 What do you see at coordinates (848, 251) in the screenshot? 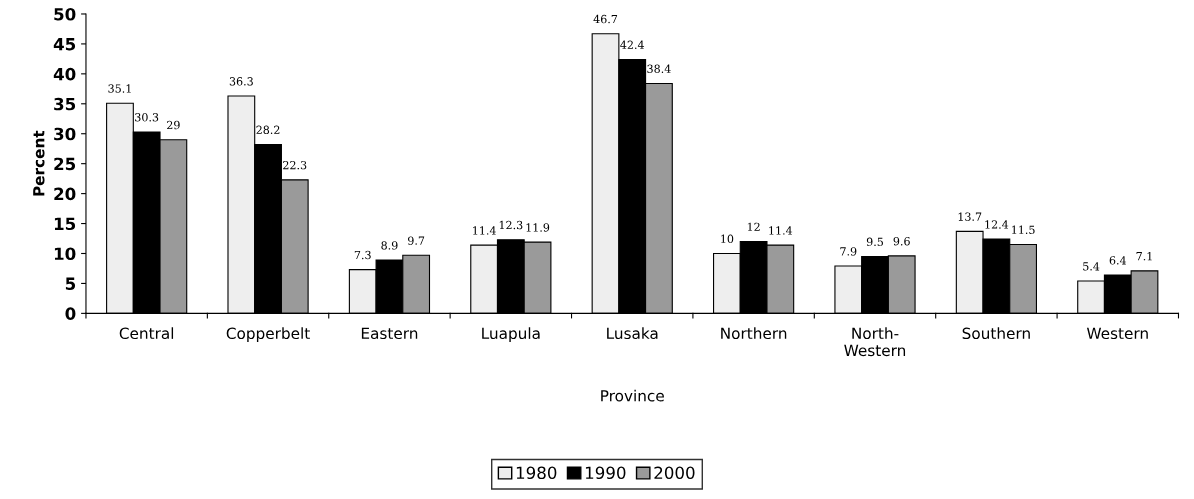
I see `data-label: 7.9` at bounding box center [848, 251].